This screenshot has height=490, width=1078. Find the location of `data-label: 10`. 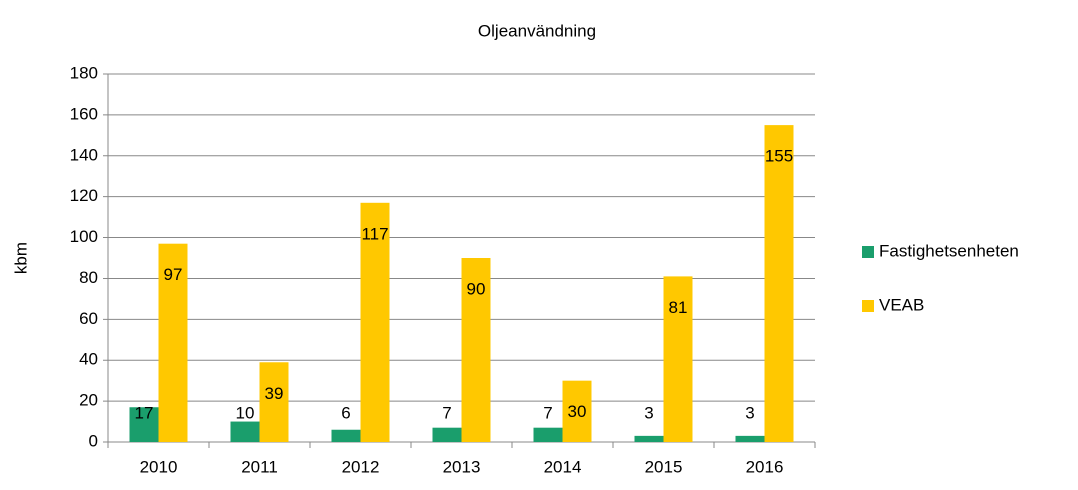

data-label: 10 is located at coordinates (245, 412).